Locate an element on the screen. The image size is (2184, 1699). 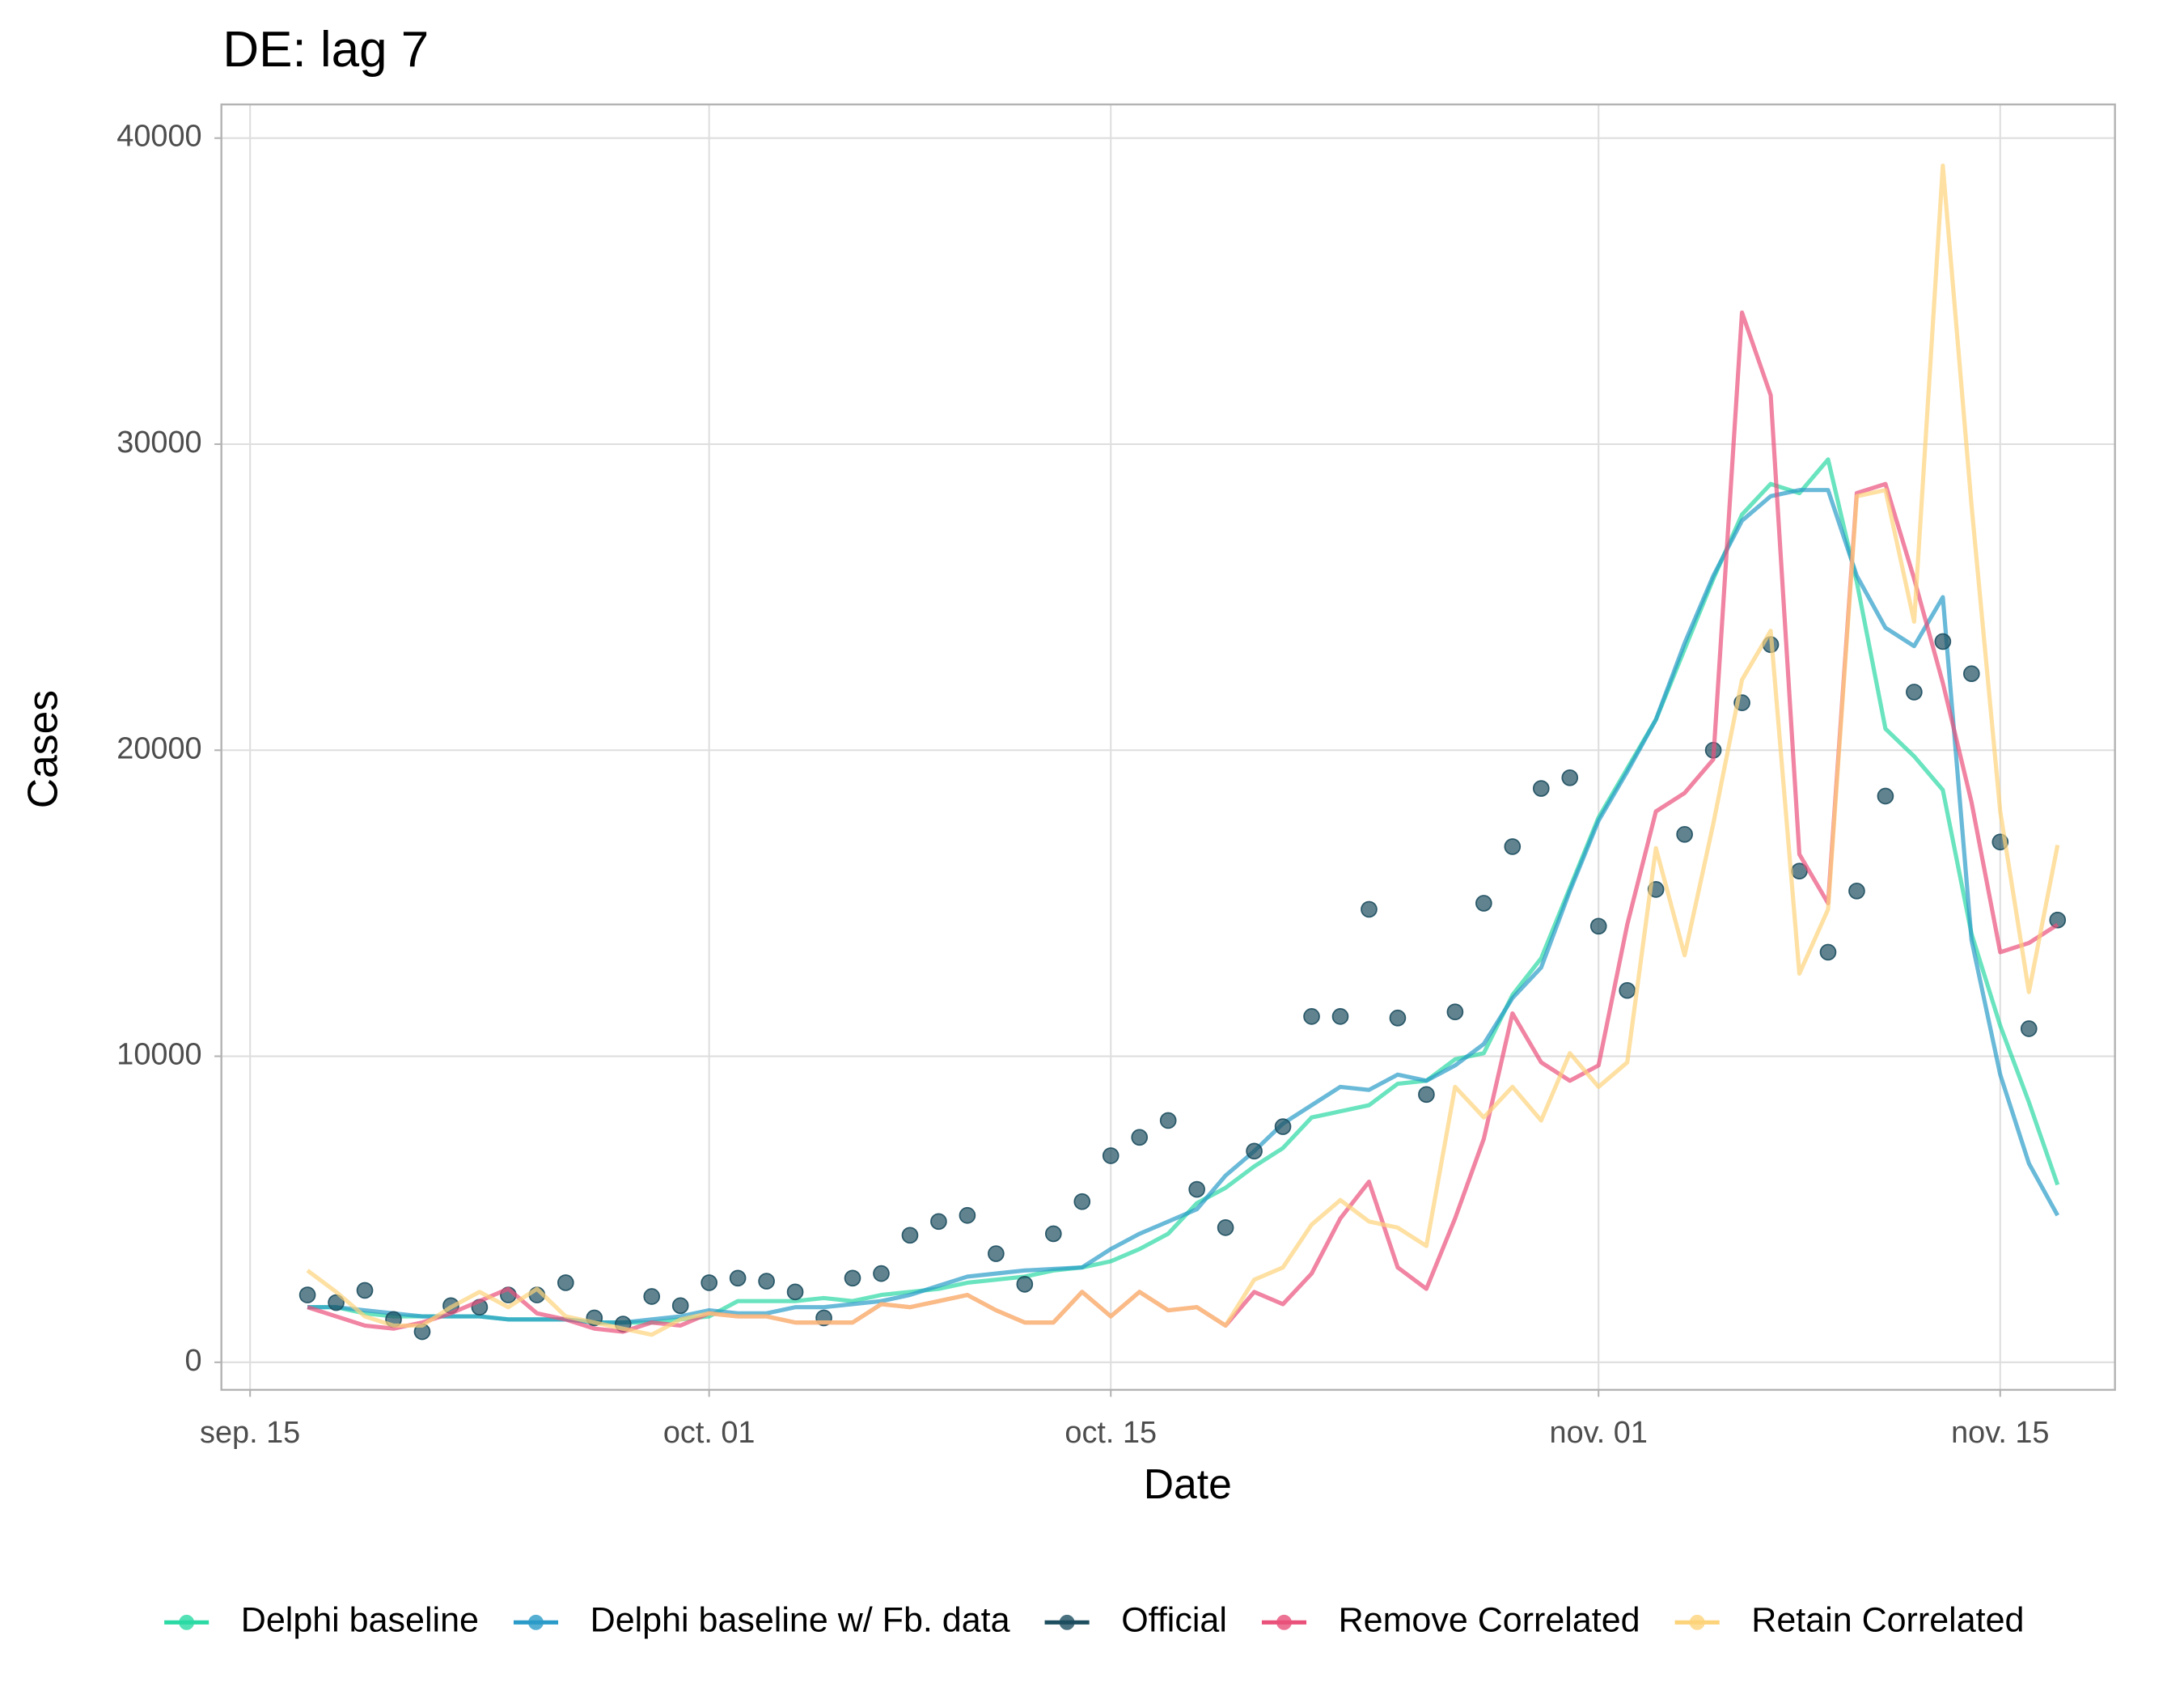
x-axis-title: Date is located at coordinates (1188, 1483).